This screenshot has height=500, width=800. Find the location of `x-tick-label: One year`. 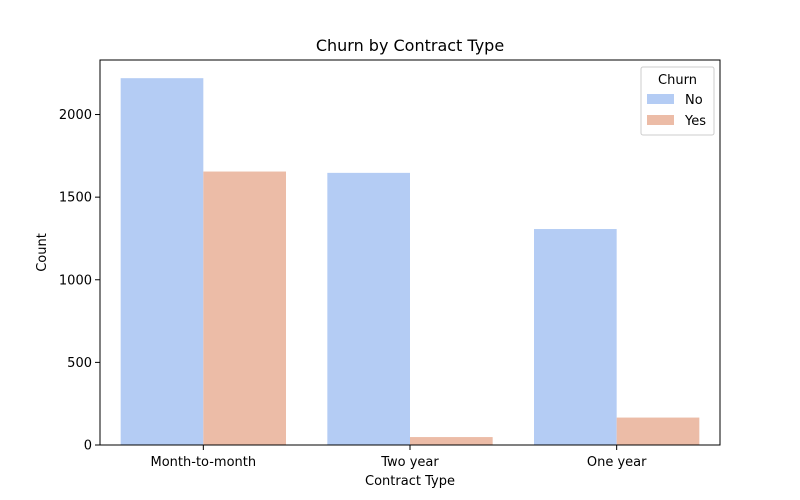

x-tick-label: One year is located at coordinates (617, 462).